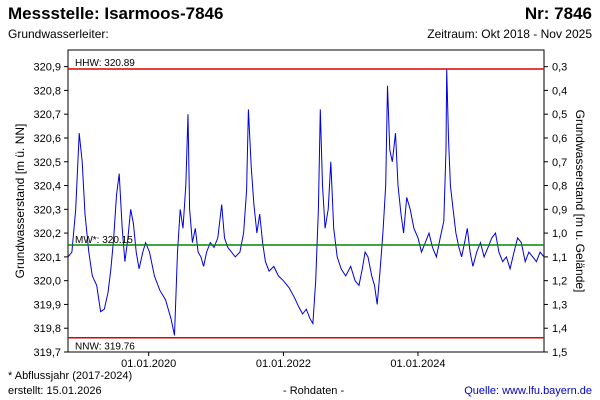  Describe the element at coordinates (47, 234) in the screenshot. I see `y-tick-label: 320,2` at that location.